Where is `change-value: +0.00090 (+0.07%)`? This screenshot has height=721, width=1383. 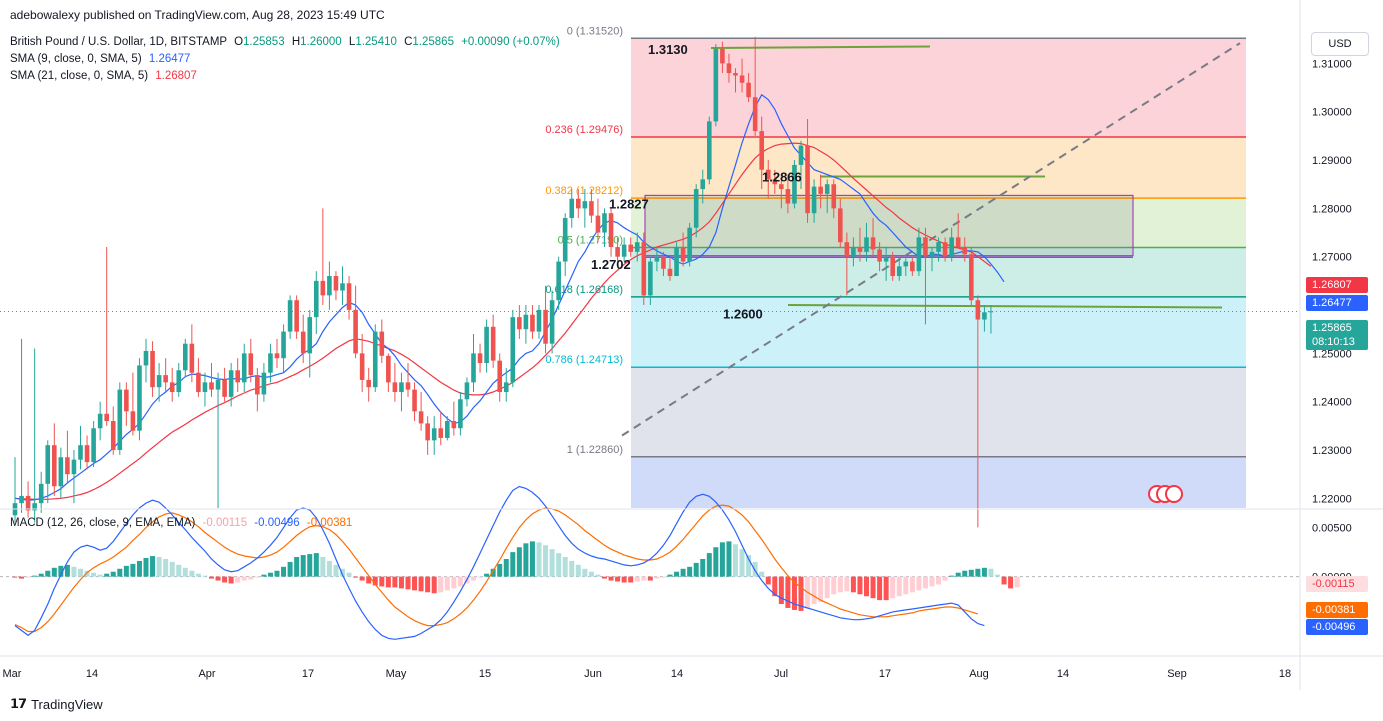
change-value: +0.00090 (+0.07%) is located at coordinates (510, 42).